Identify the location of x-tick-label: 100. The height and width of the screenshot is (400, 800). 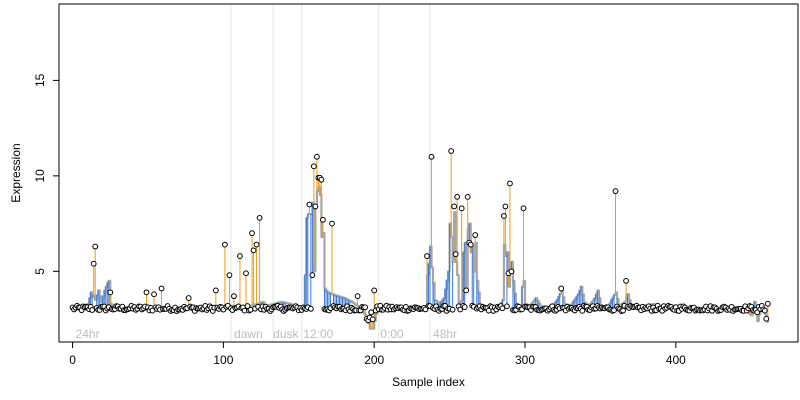
(223, 360).